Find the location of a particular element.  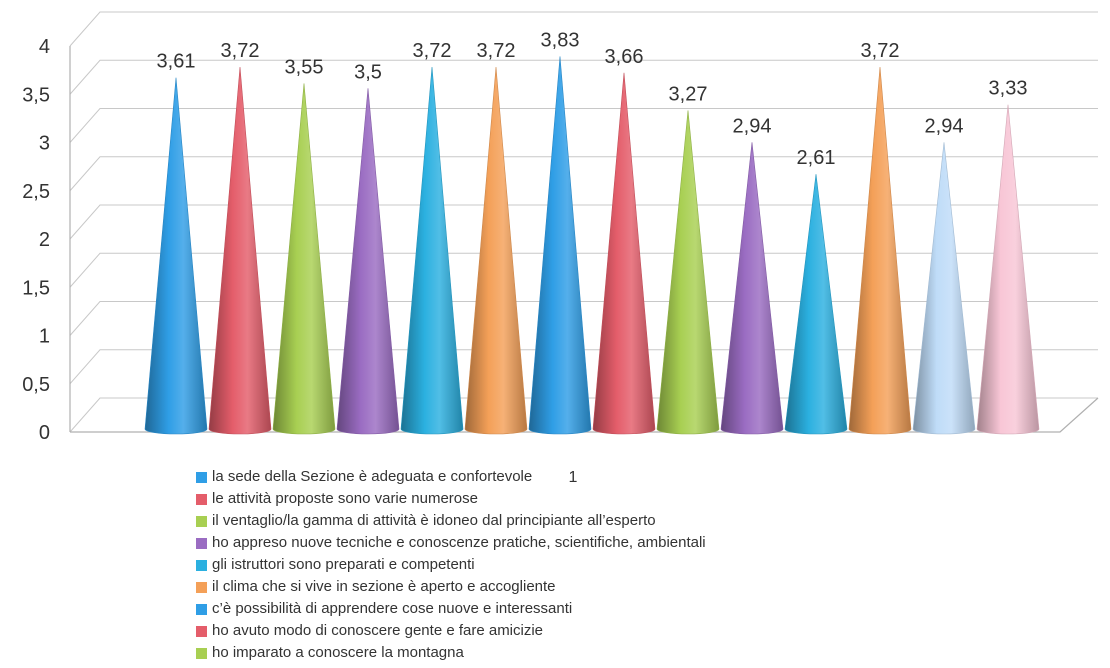

legend-label: le attività proposte sono varie numerose is located at coordinates (345, 498).